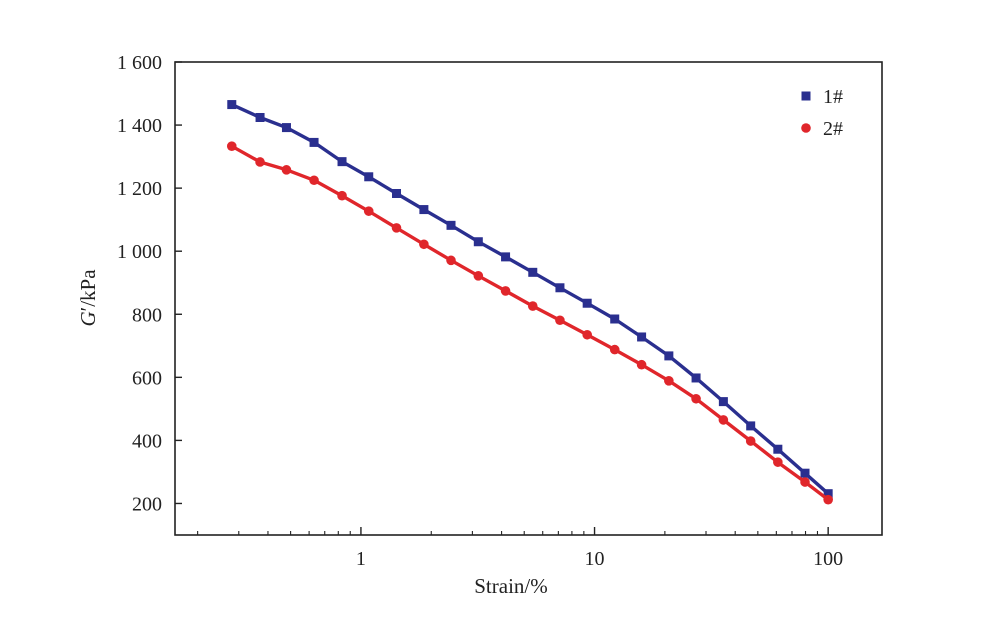 This screenshot has width=994, height=633. Describe the element at coordinates (822, 113) in the screenshot. I see `legend: 1#2#` at that location.